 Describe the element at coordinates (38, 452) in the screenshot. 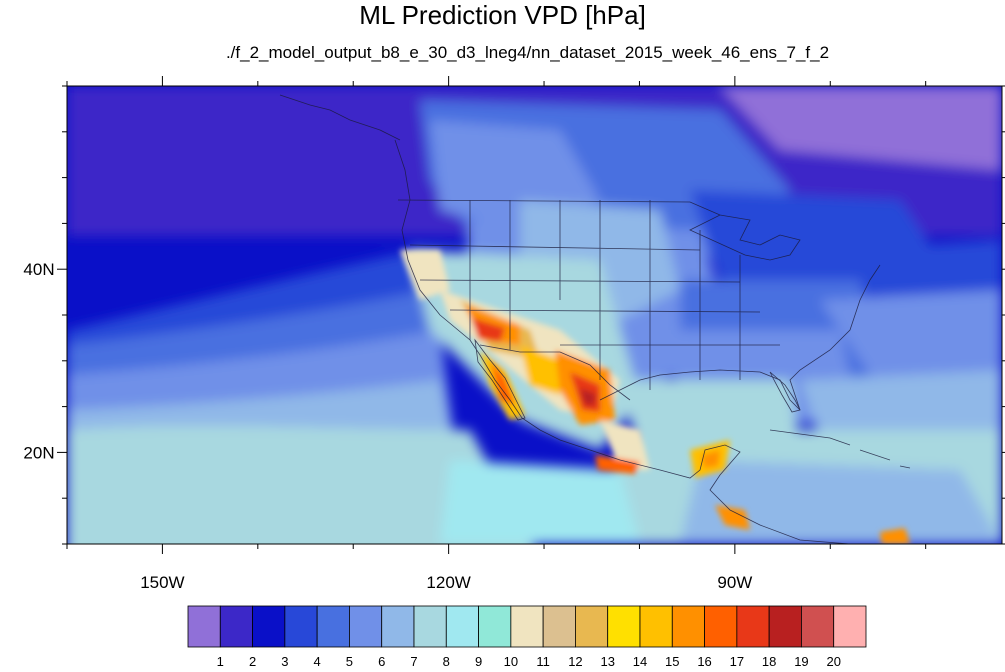

I see `y-tick-label: 20N` at that location.